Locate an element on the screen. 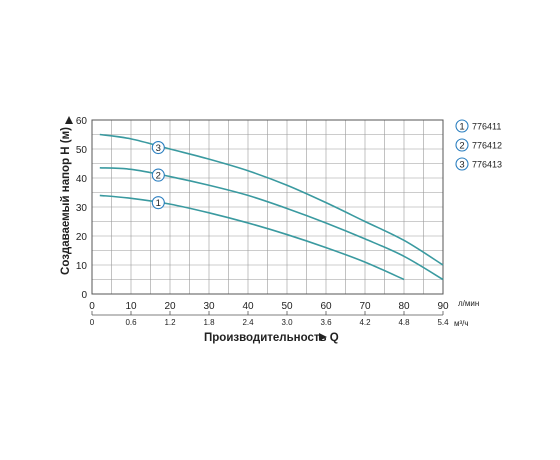 This screenshot has width=560, height=460. legend-entry: 776411 is located at coordinates (486, 127).